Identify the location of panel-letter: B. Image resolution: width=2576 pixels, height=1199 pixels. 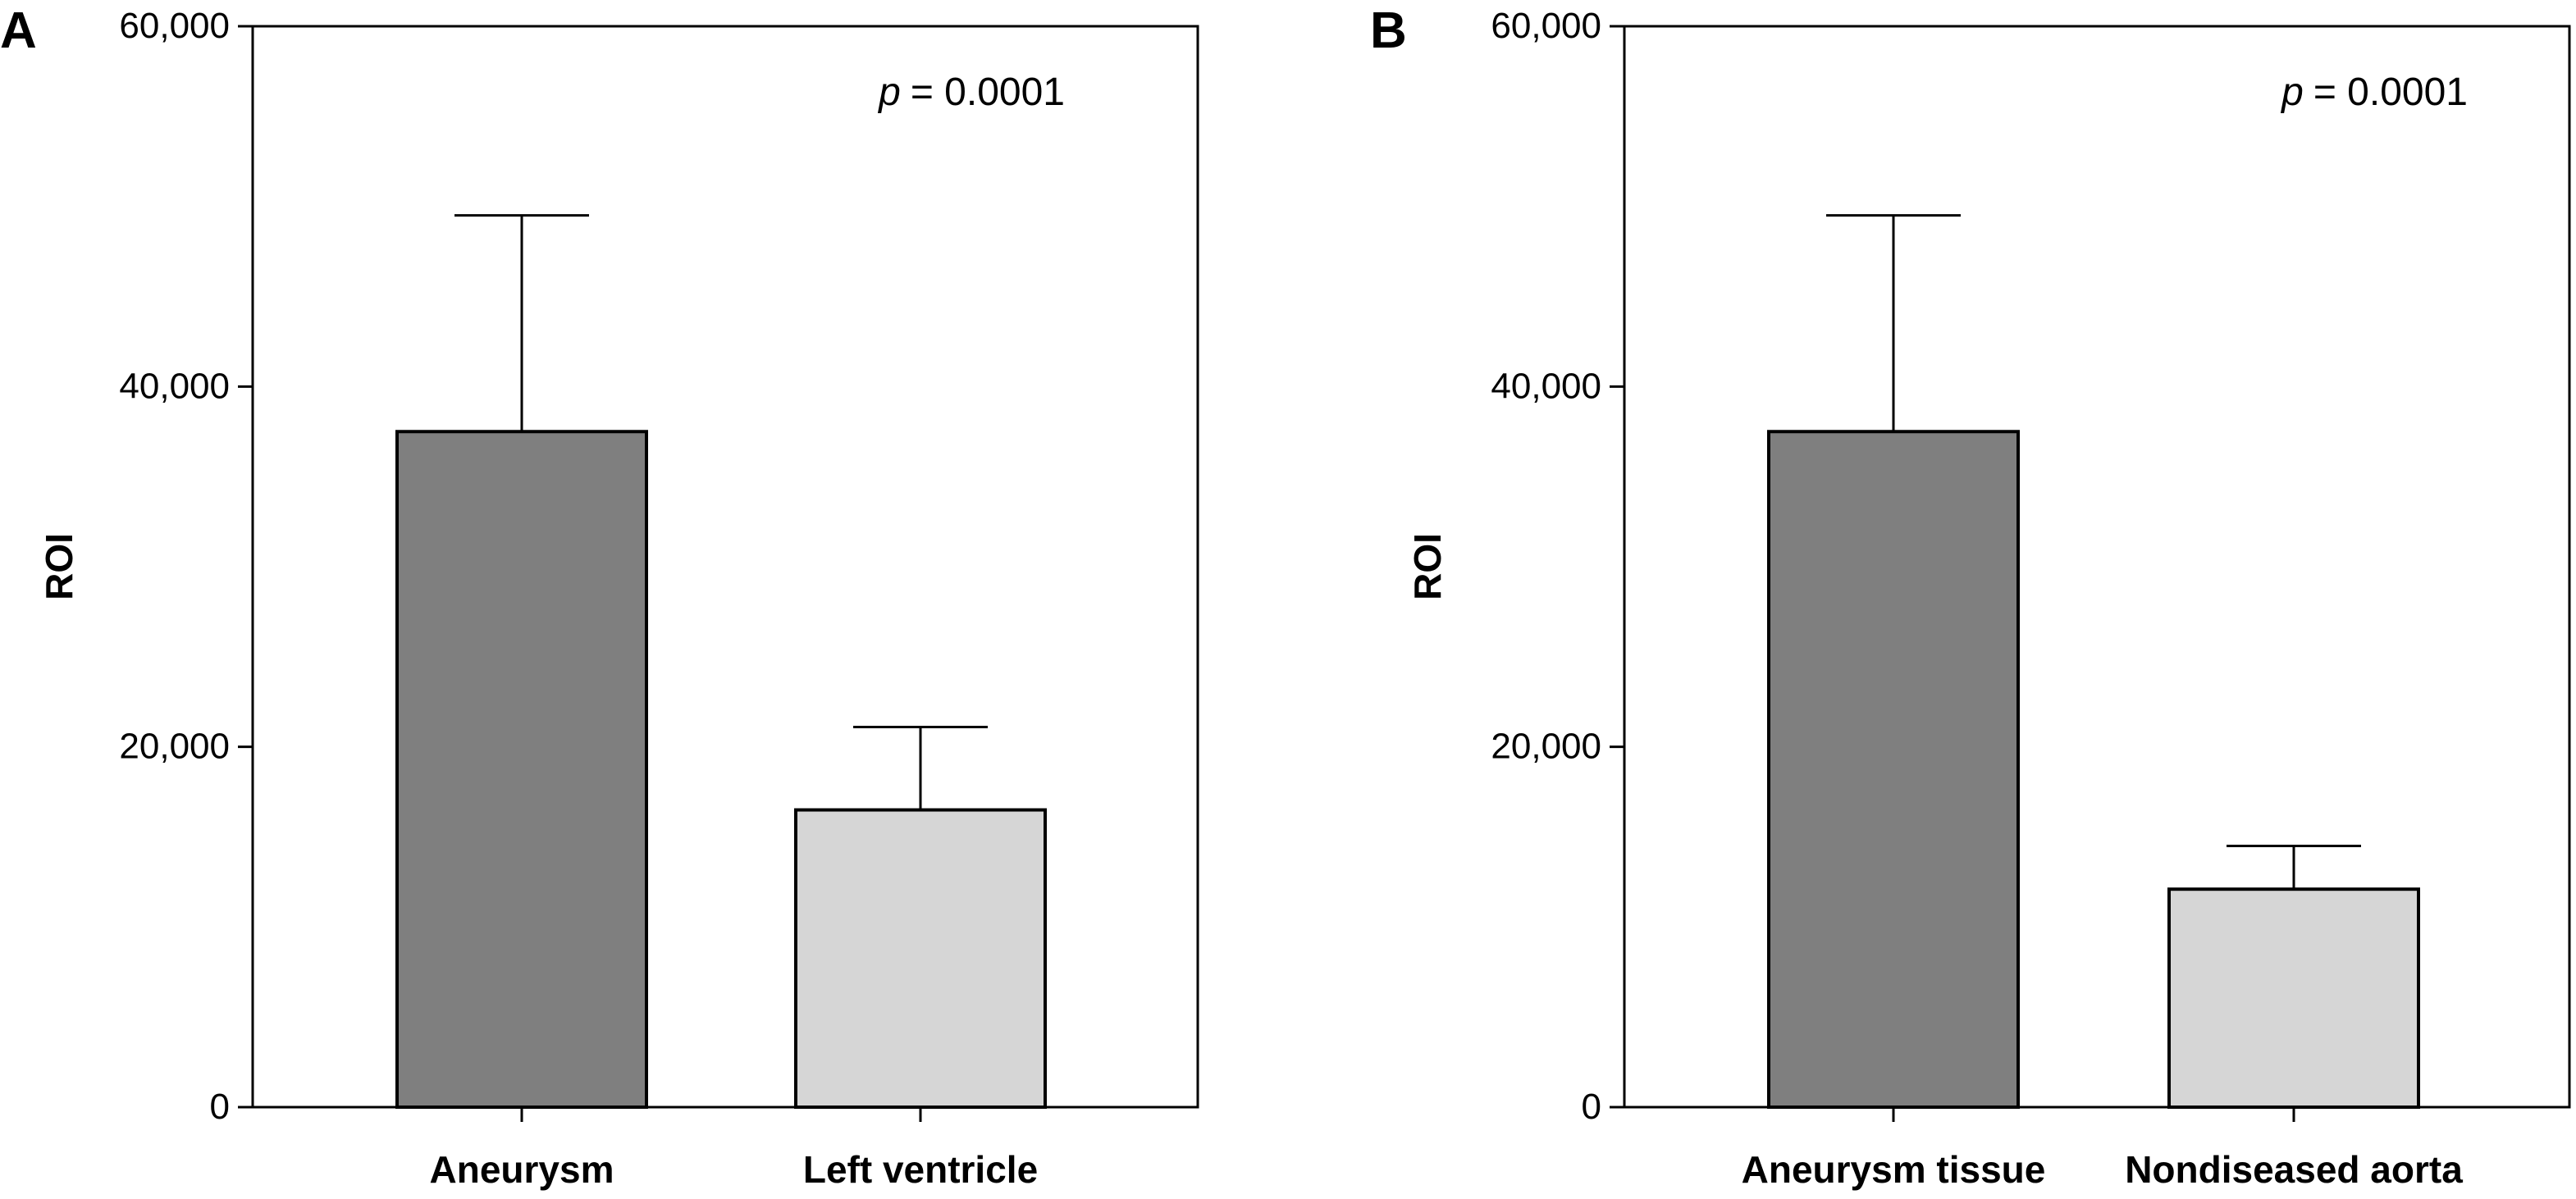
(1388, 30).